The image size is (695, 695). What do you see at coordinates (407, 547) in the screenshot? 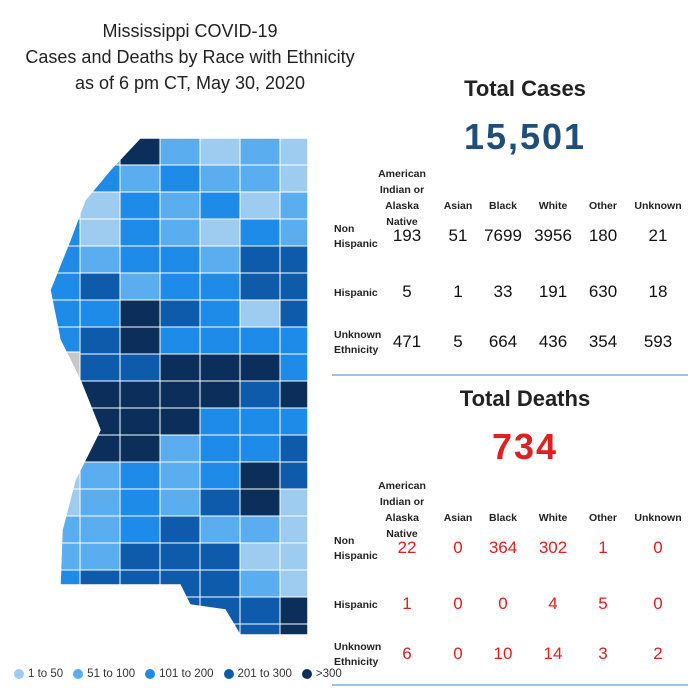
I see `table-cell: 22` at bounding box center [407, 547].